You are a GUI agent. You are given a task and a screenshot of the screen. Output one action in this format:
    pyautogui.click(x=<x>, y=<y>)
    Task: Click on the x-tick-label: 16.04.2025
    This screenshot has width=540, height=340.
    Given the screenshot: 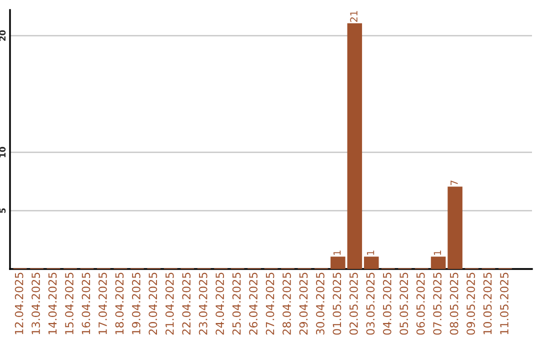 What is the action you would take?
    pyautogui.click(x=86, y=303)
    